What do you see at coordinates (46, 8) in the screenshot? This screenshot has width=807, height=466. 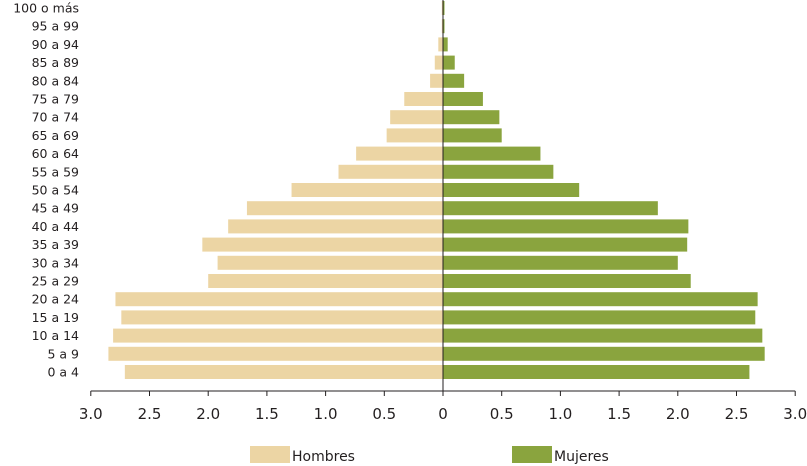 I see `category-label-100-o-m-s: 100 o más` at bounding box center [46, 8].